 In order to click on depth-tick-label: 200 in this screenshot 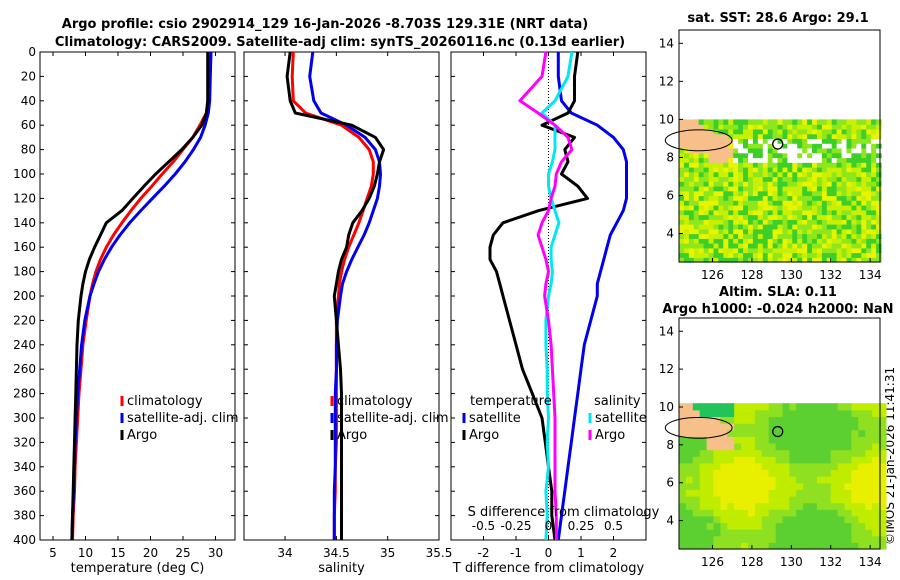, I will do `click(24, 296)`.